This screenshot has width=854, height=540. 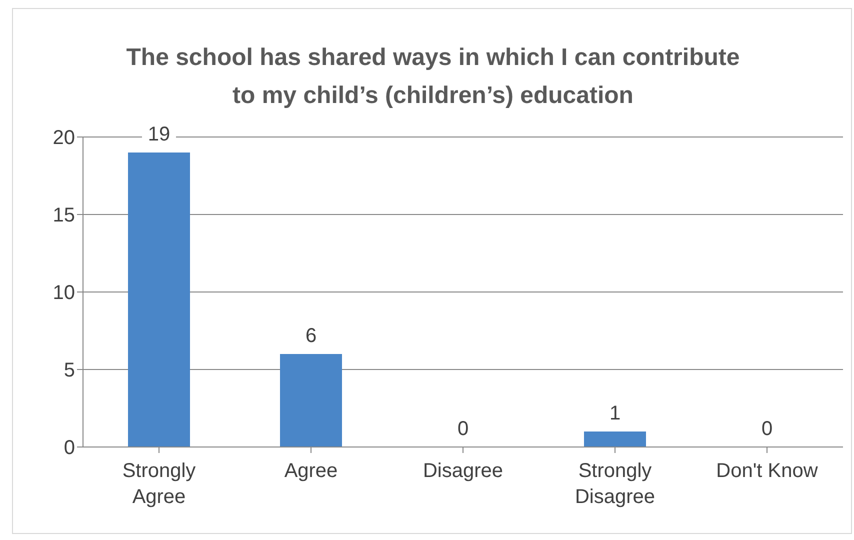 I want to click on x-tick-label: Agree, so click(x=311, y=471).